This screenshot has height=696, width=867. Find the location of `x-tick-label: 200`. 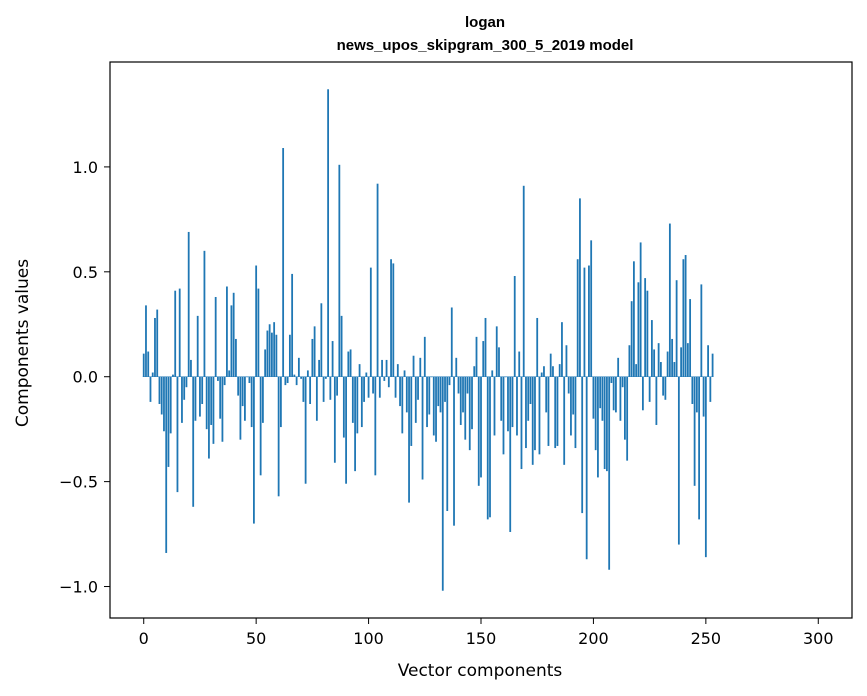

x-tick-label: 200 is located at coordinates (593, 638).